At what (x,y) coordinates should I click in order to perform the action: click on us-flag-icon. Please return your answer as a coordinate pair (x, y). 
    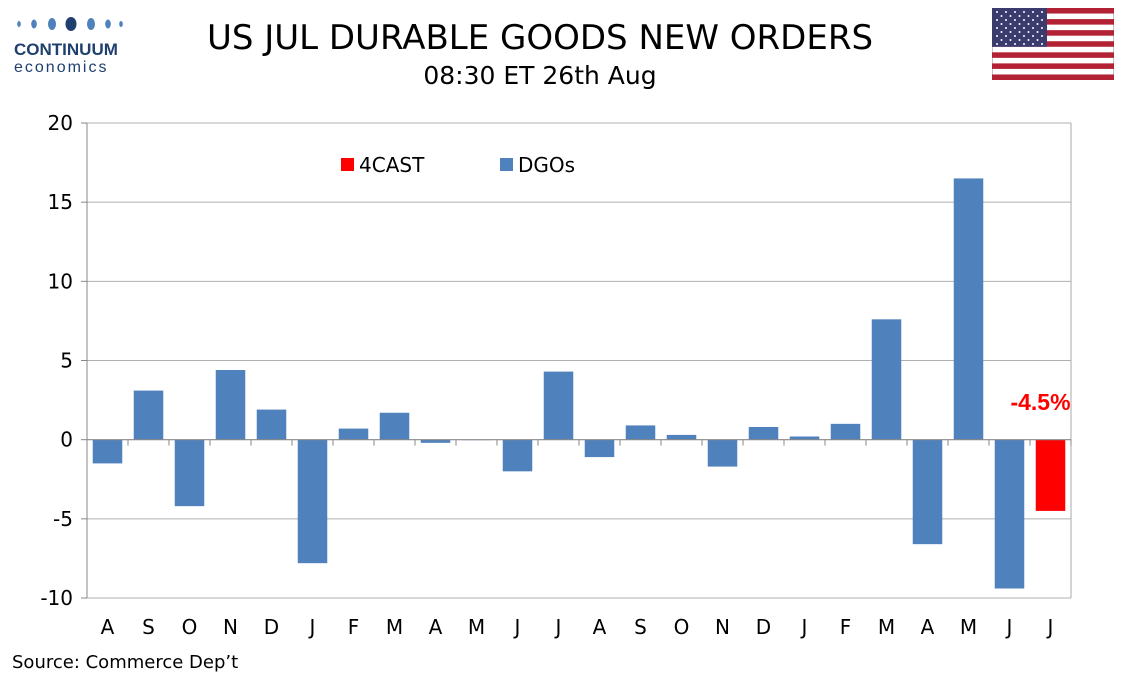
    Looking at the image, I should click on (1053, 44).